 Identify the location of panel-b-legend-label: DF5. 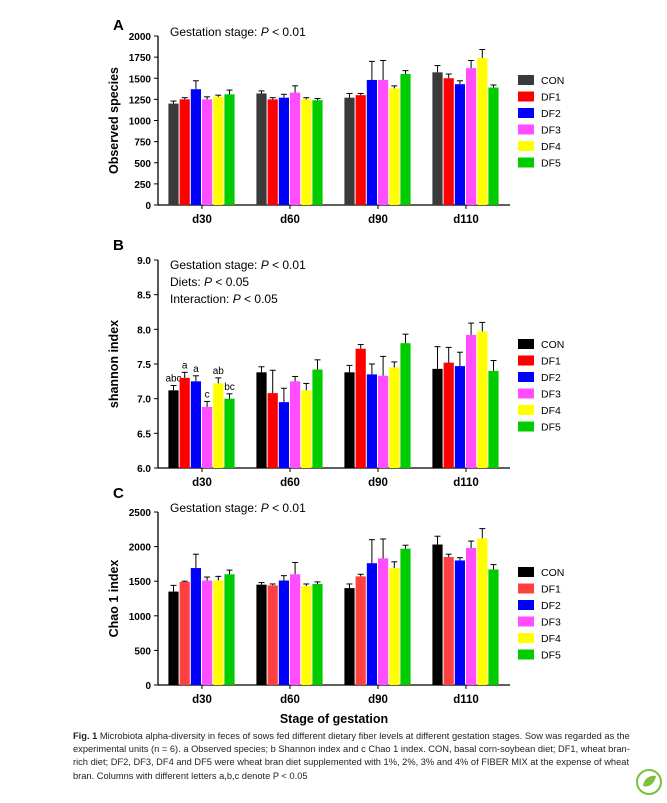
(551, 428).